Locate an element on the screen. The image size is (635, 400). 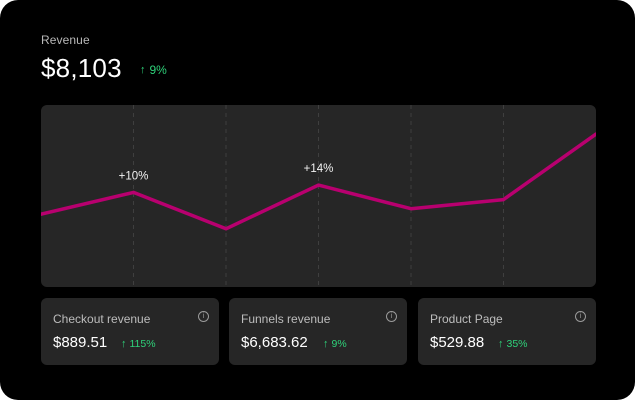
metric-change-text: 115% is located at coordinates (142, 344).